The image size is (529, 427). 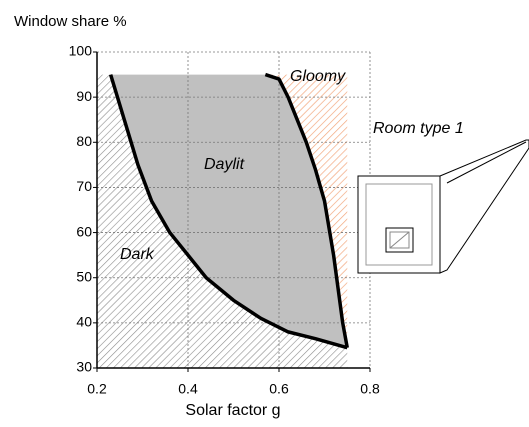 What do you see at coordinates (370, 389) in the screenshot?
I see `x-tick-label: 0.8` at bounding box center [370, 389].